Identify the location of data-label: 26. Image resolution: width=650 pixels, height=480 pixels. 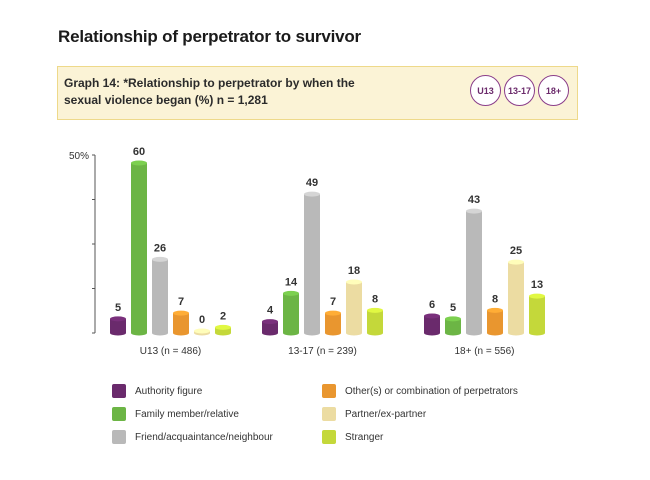
(160, 248).